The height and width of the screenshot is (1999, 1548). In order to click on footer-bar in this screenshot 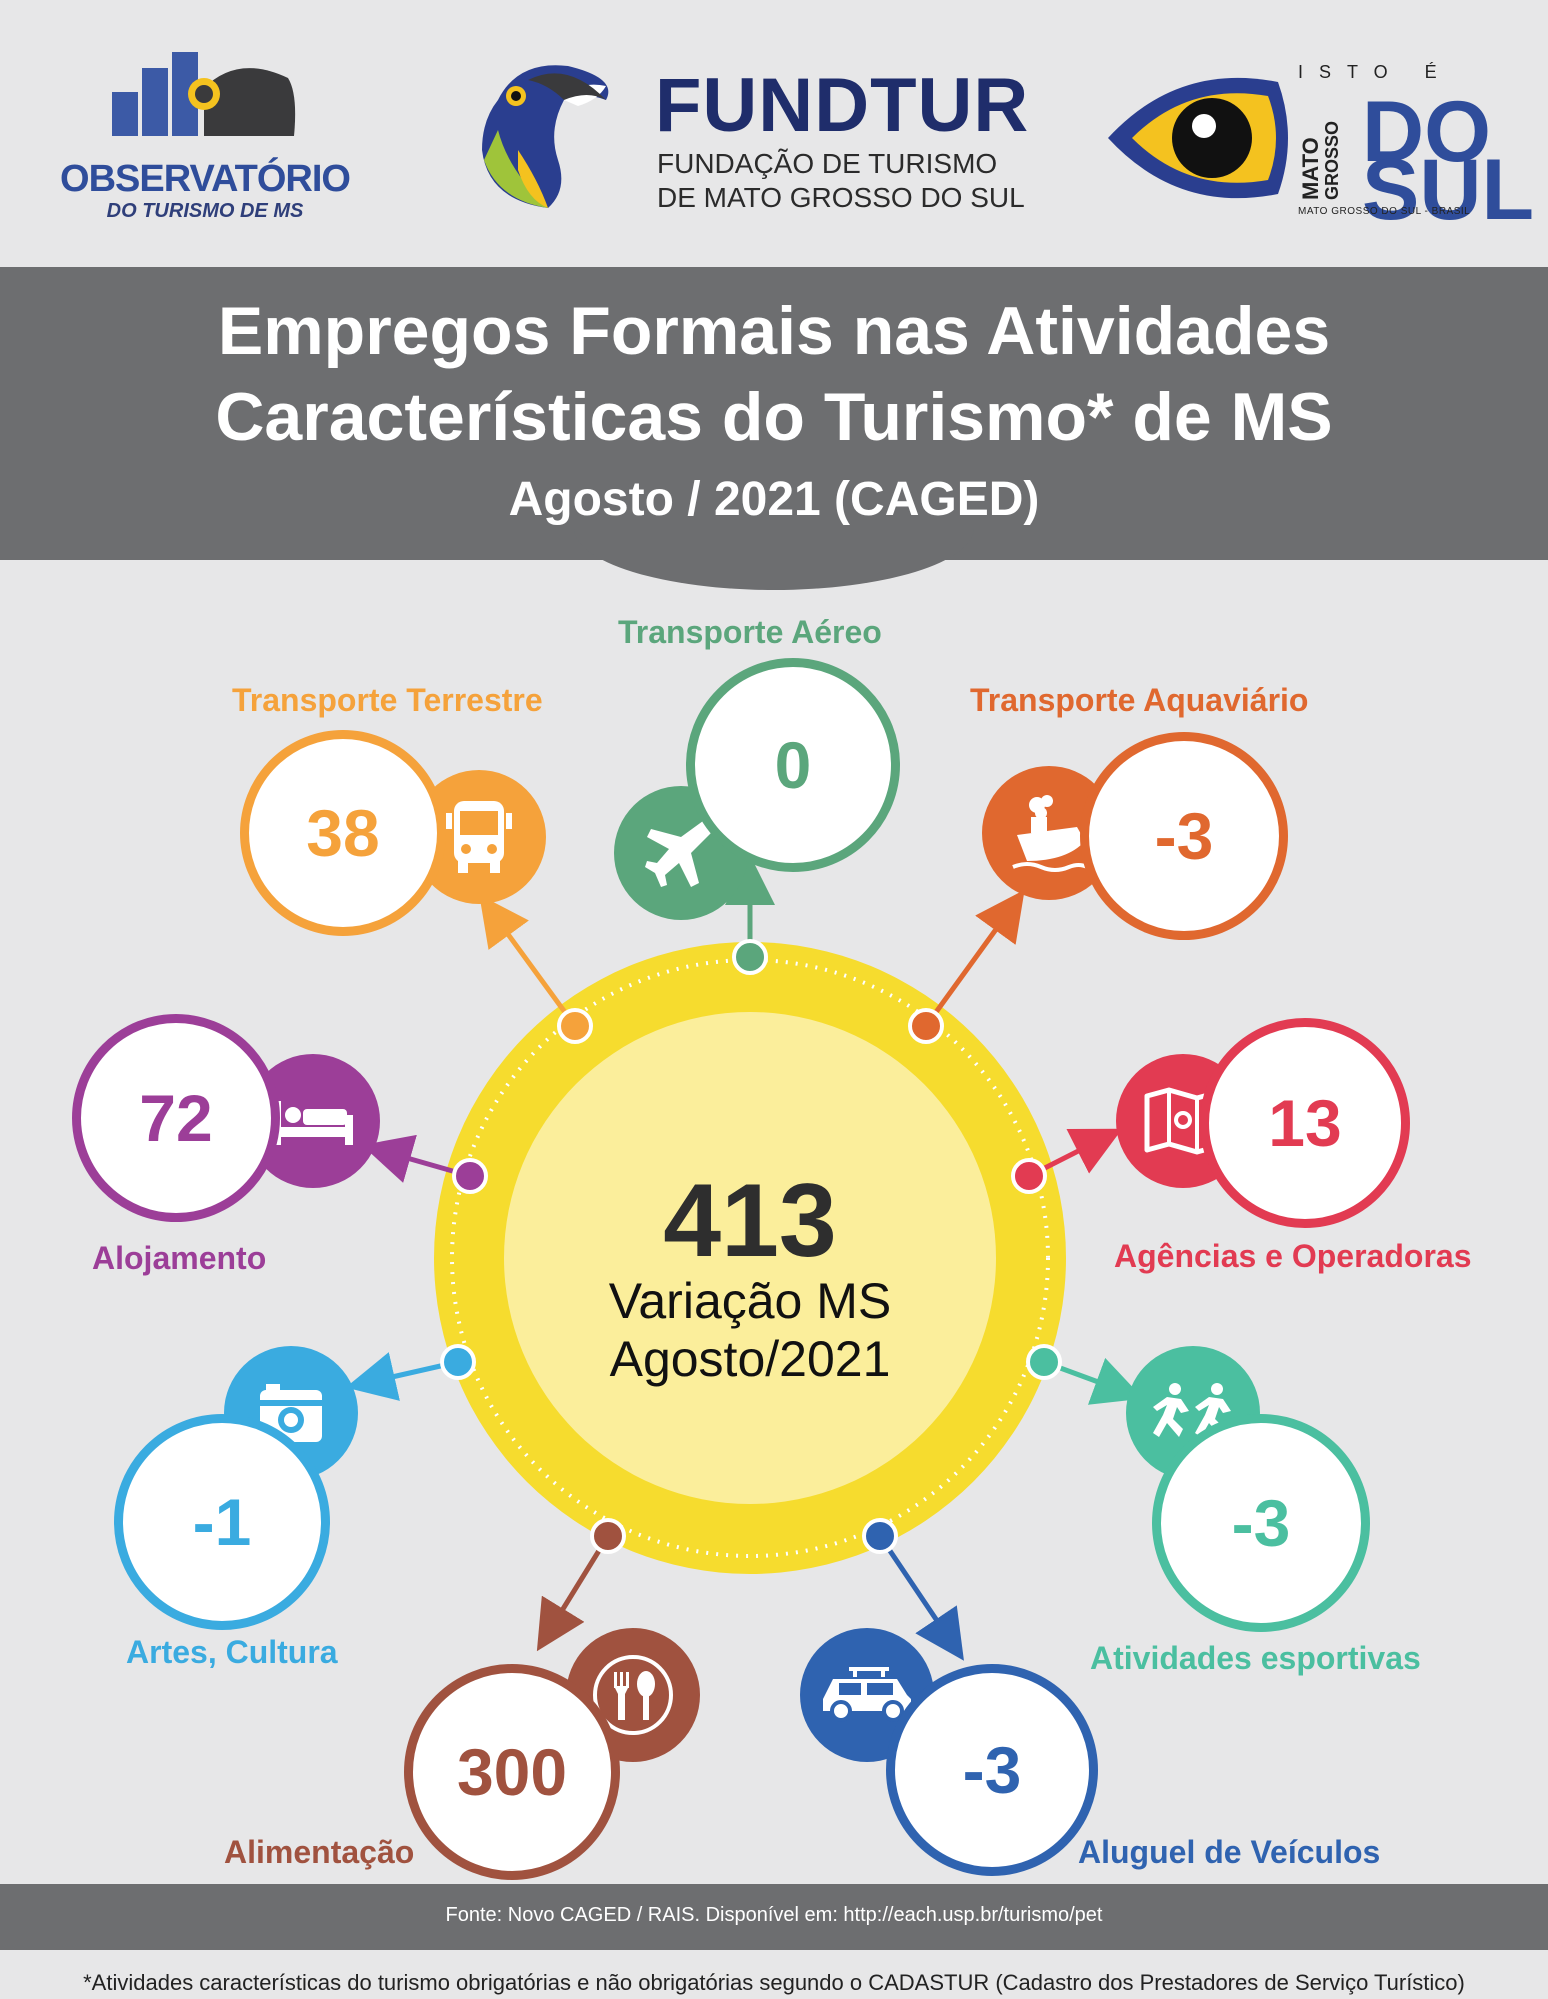, I will do `click(774, 1917)`.